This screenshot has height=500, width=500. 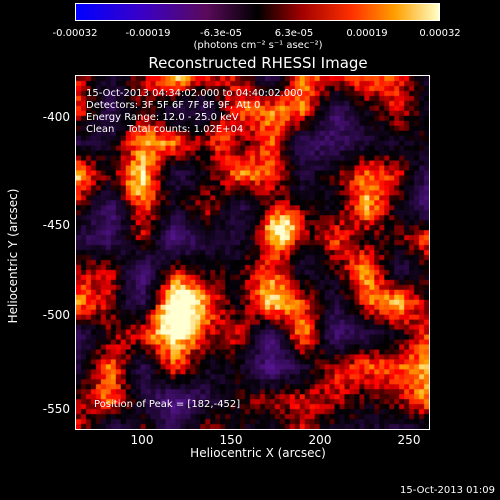 I want to click on annotation-time-range: 15-Oct-2013 04:34:02.000 to 04:40:02.000, so click(x=194, y=93).